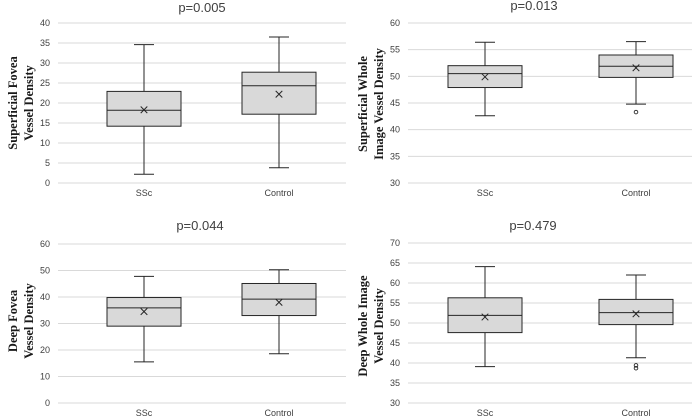 Image resolution: width=698 pixels, height=419 pixels. What do you see at coordinates (47, 163) in the screenshot?
I see `y-tick-label: 5` at bounding box center [47, 163].